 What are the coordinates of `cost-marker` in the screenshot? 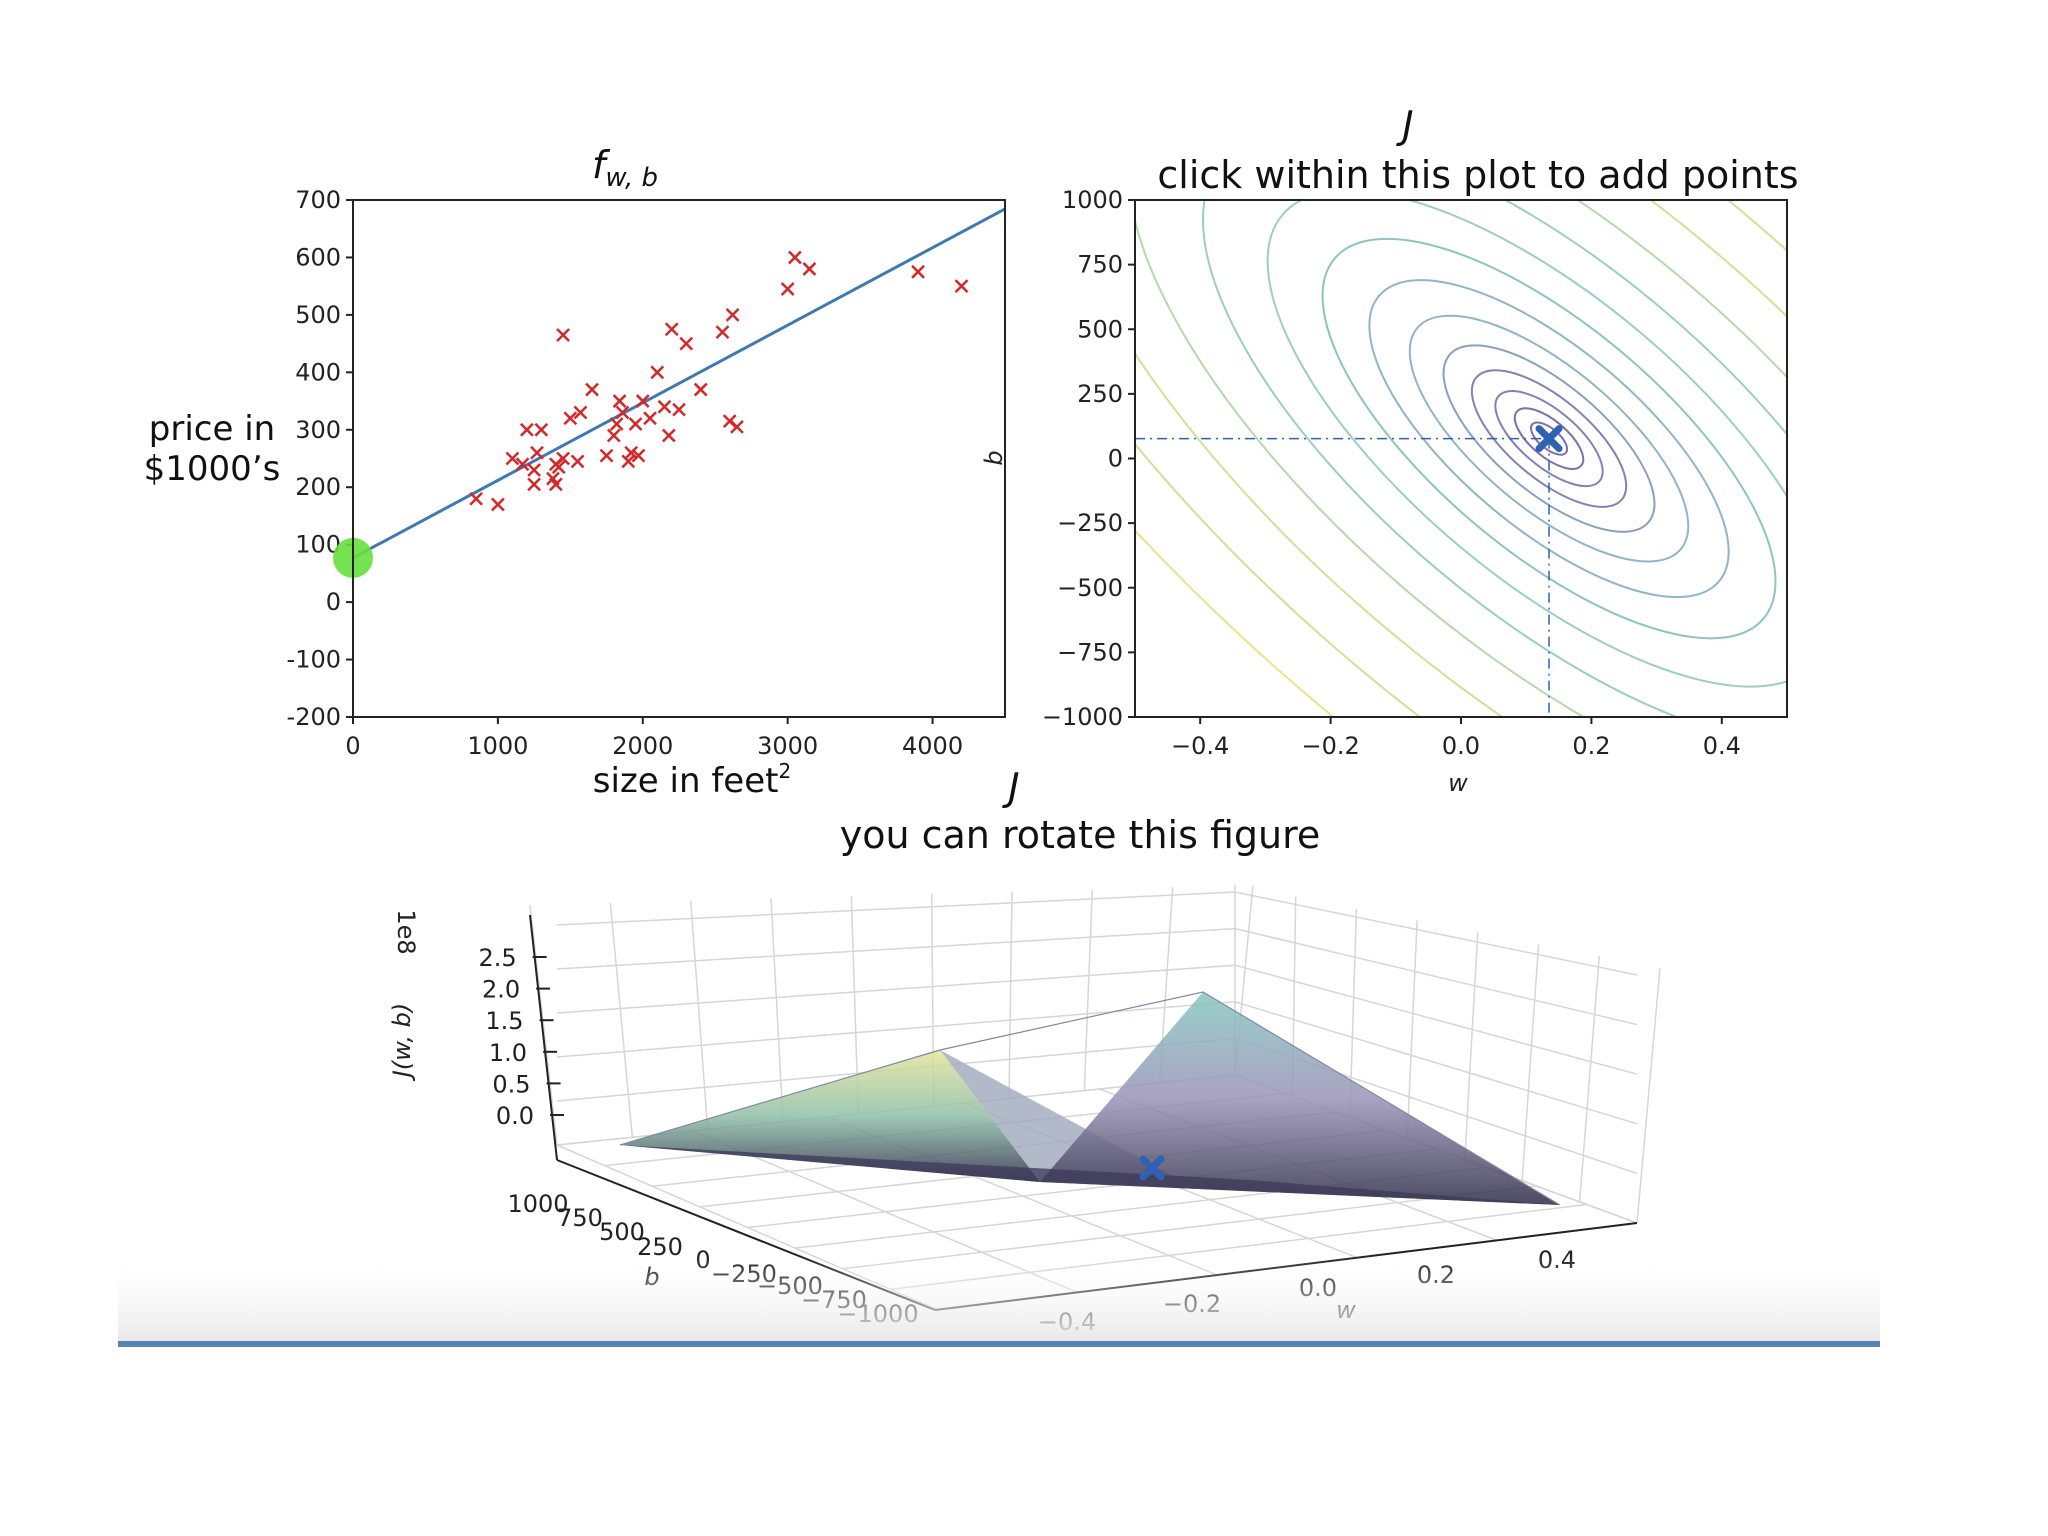 It's located at (1549, 439).